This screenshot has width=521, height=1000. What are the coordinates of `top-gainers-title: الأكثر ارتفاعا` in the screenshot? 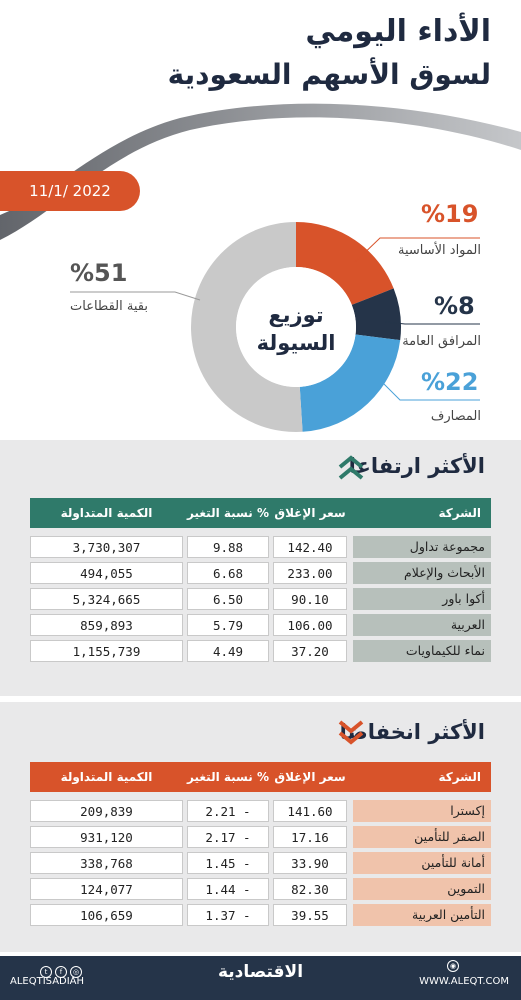 It's located at (416, 466).